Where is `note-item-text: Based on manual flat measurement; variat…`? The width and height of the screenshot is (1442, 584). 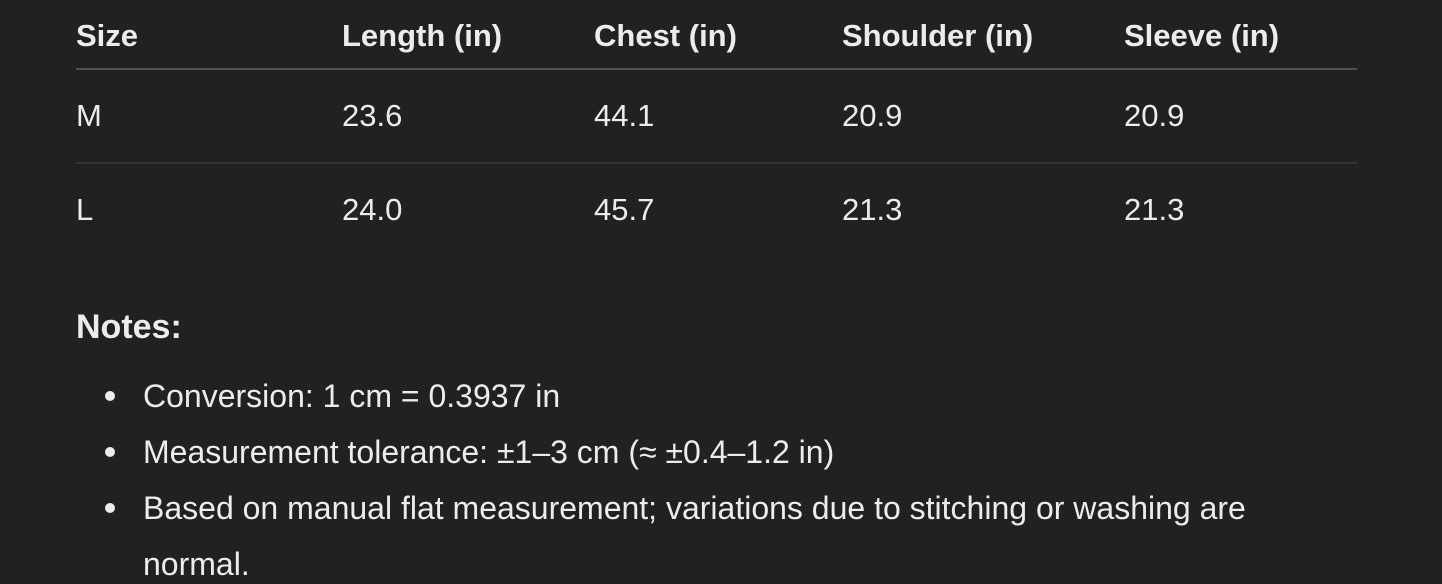 note-item-text: Based on manual flat measurement; variat… is located at coordinates (694, 536).